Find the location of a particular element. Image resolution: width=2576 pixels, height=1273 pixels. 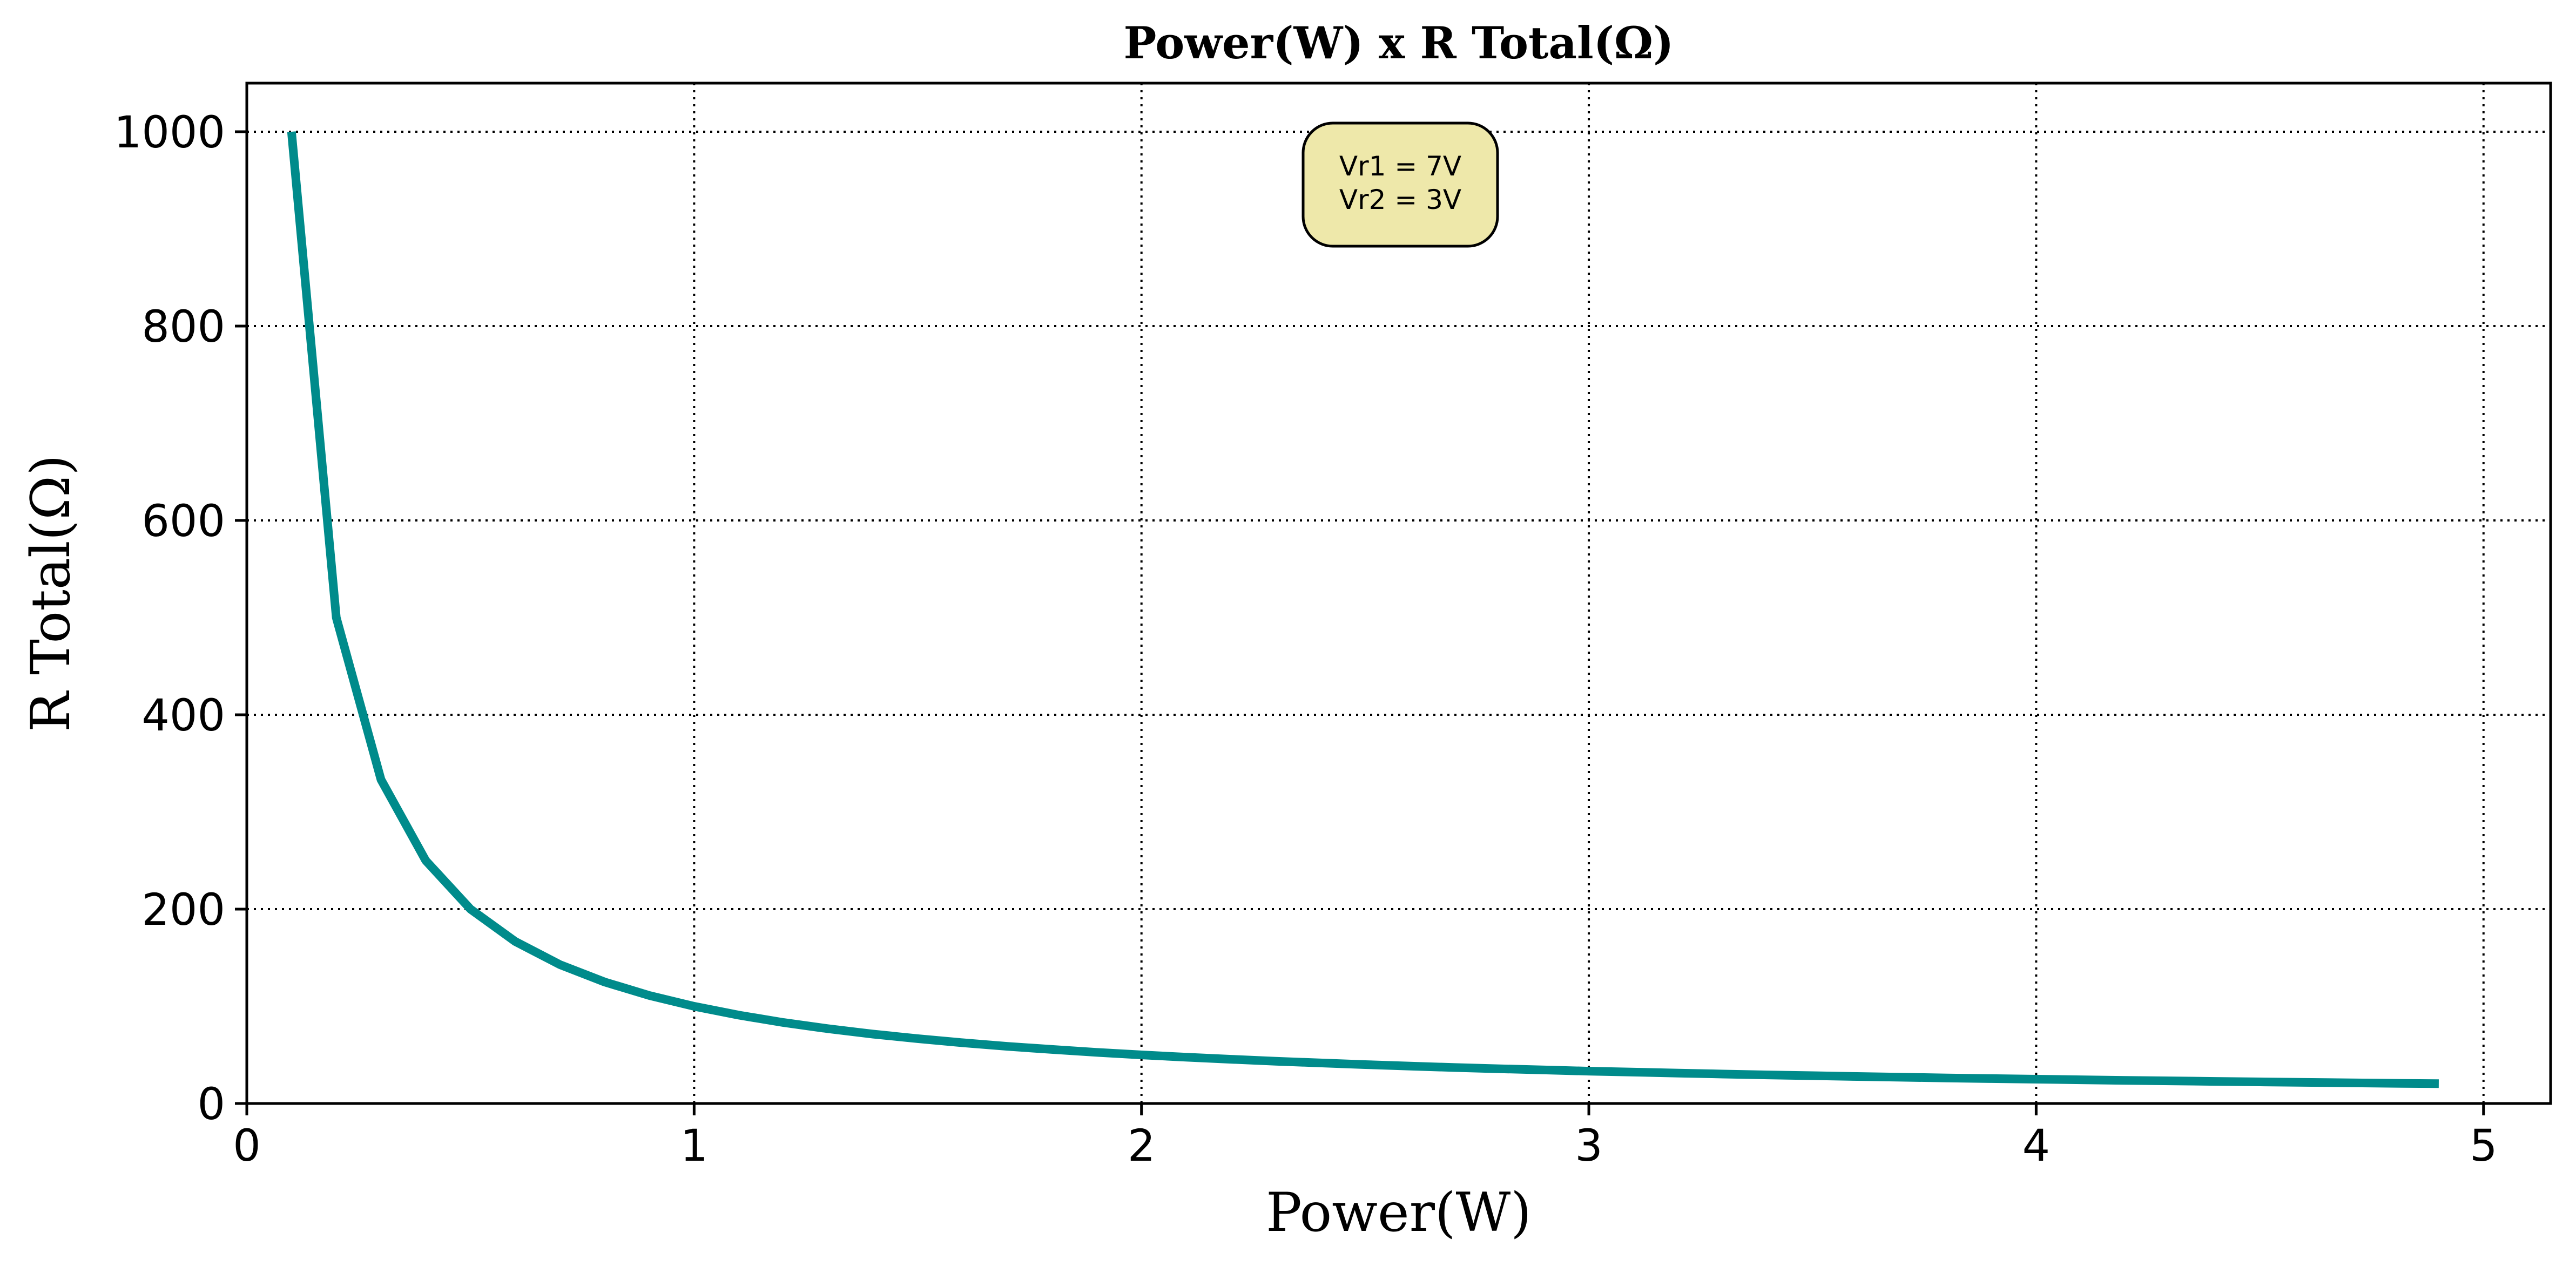

annotation-background is located at coordinates (1400, 184).